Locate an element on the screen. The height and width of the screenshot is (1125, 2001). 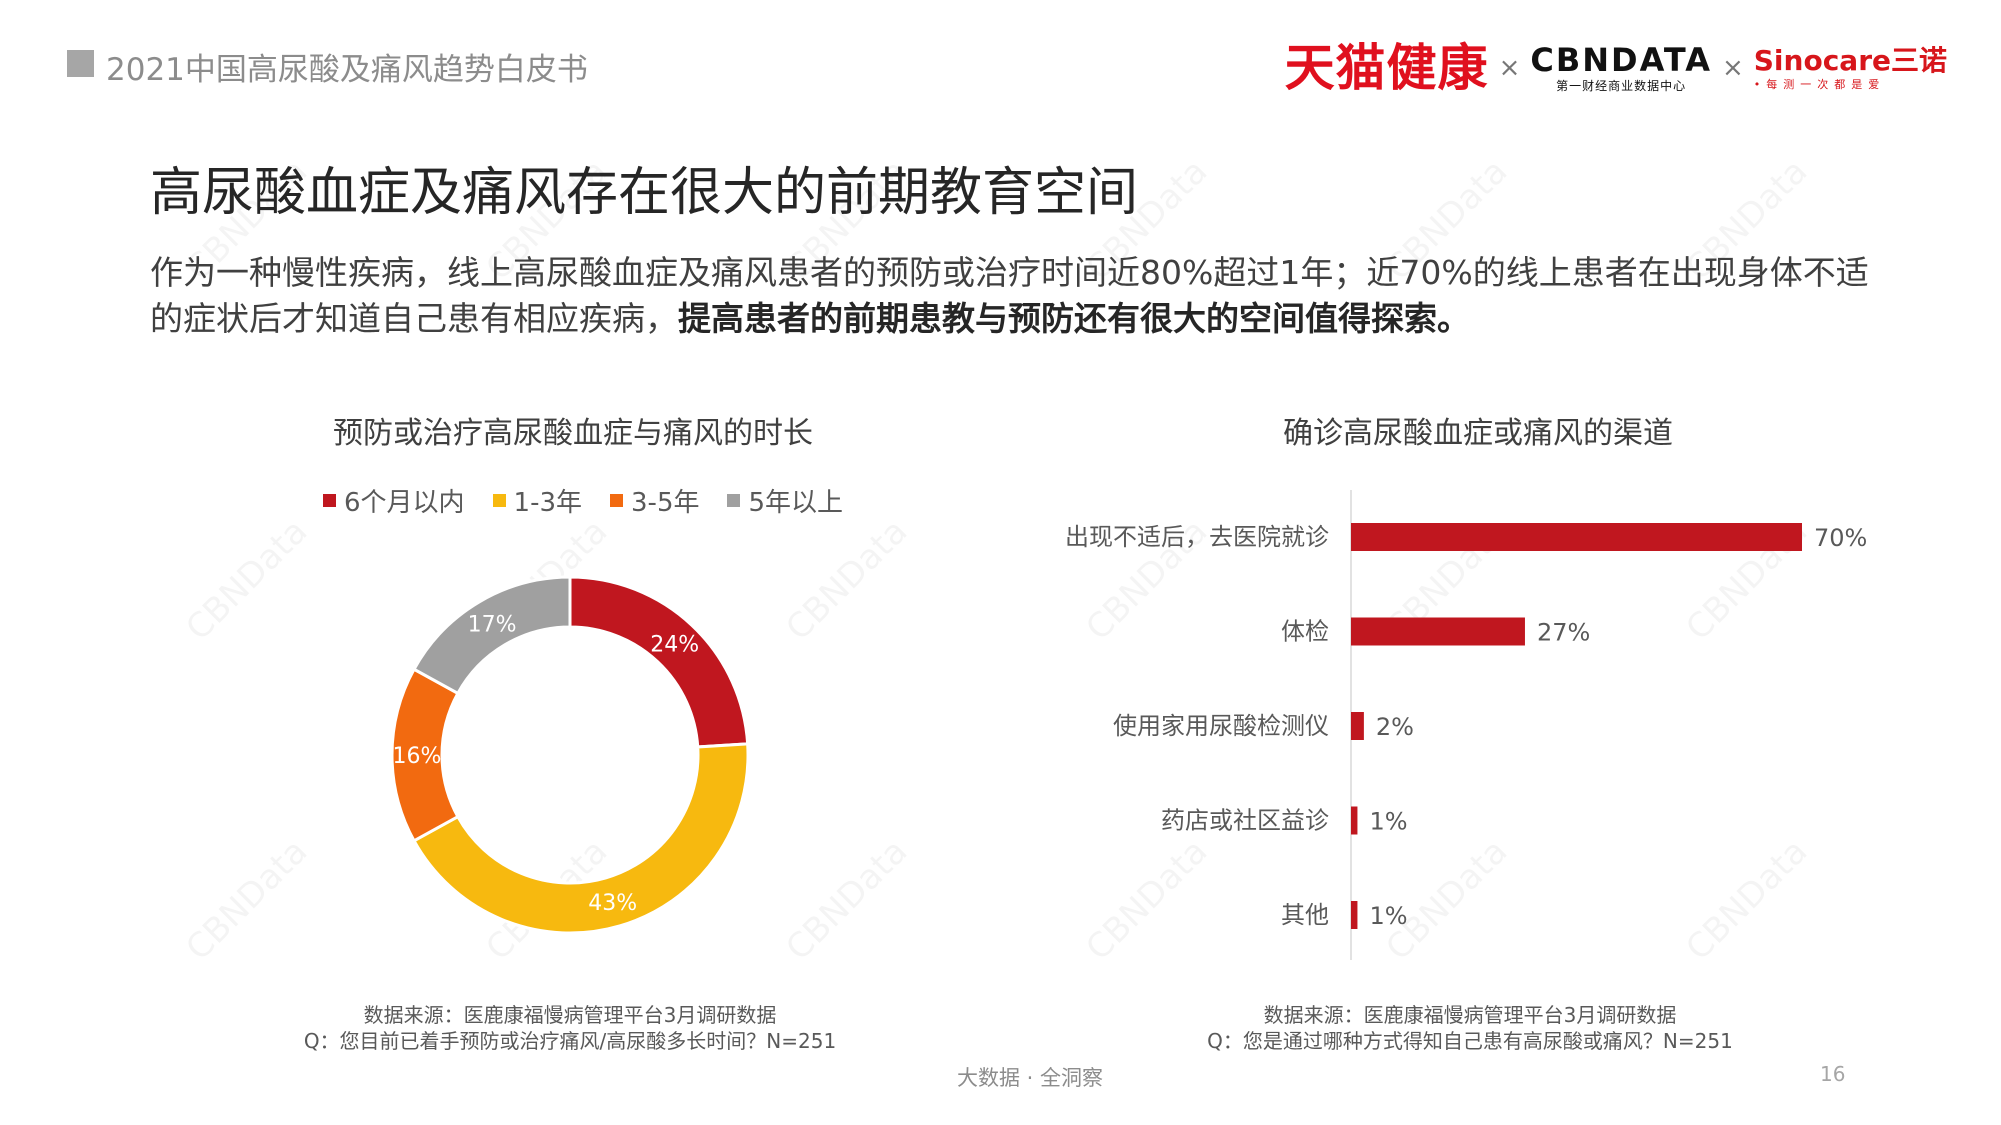
bar-category-label: 其他 is located at coordinates (1305, 915).